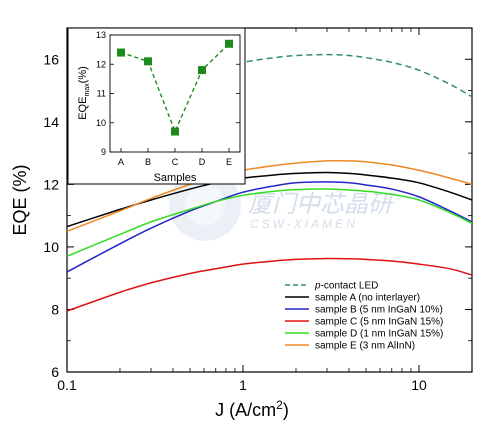  I want to click on watermark-cn: 厦门中芯晶研, so click(322, 204).